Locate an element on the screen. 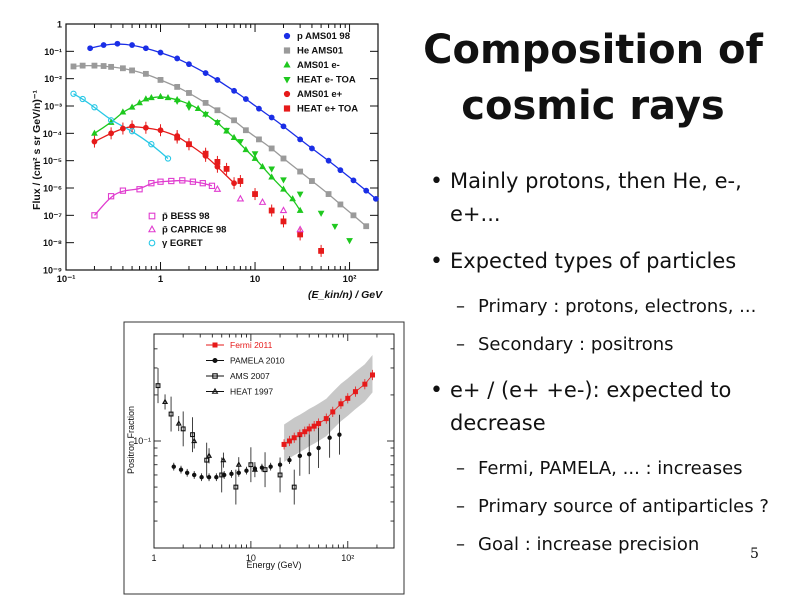  flux-legend-label: p AMS01 98 is located at coordinates (323, 36).